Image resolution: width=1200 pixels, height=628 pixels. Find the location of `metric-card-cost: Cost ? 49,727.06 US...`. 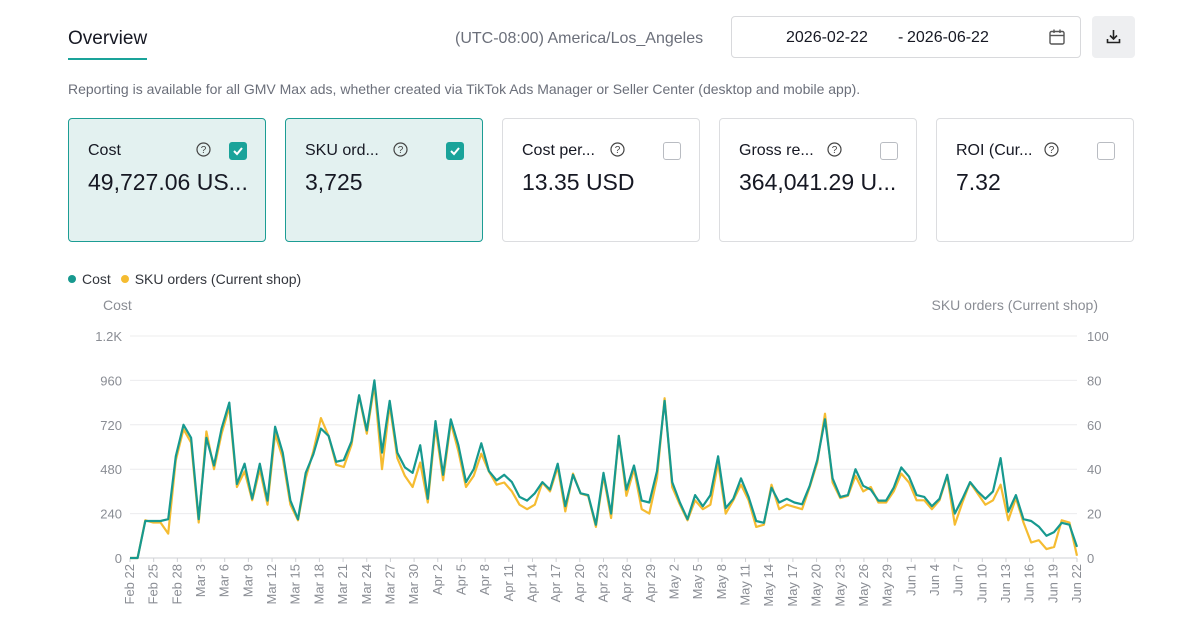

metric-card-cost: Cost ? 49,727.06 US... is located at coordinates (167, 180).